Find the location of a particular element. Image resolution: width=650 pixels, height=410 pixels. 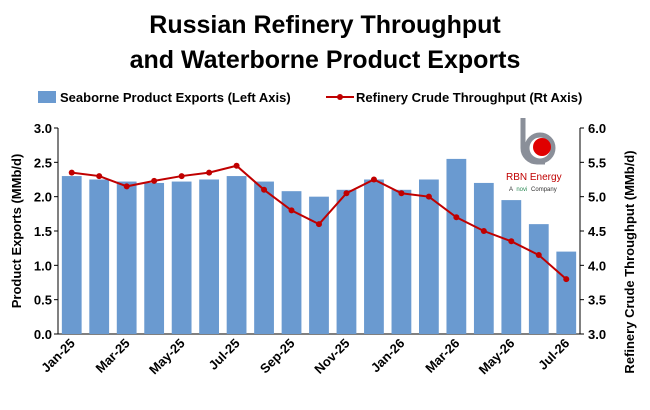

right-axis-ticks: 3.0 3.5 4.0 4.5 5.0 5.5 6.0 is located at coordinates (593, 231).